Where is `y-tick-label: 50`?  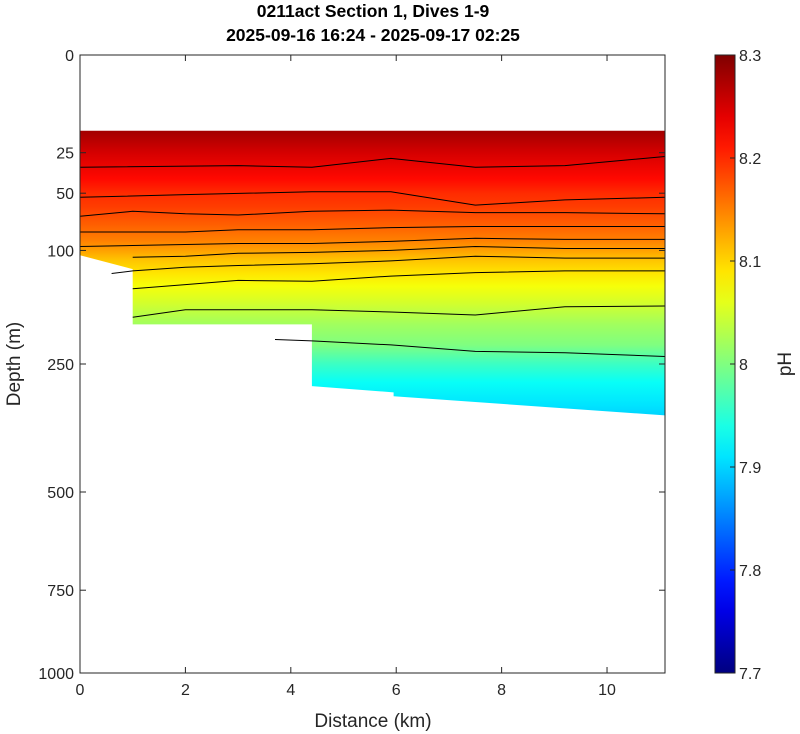
y-tick-label: 50 is located at coordinates (65, 194).